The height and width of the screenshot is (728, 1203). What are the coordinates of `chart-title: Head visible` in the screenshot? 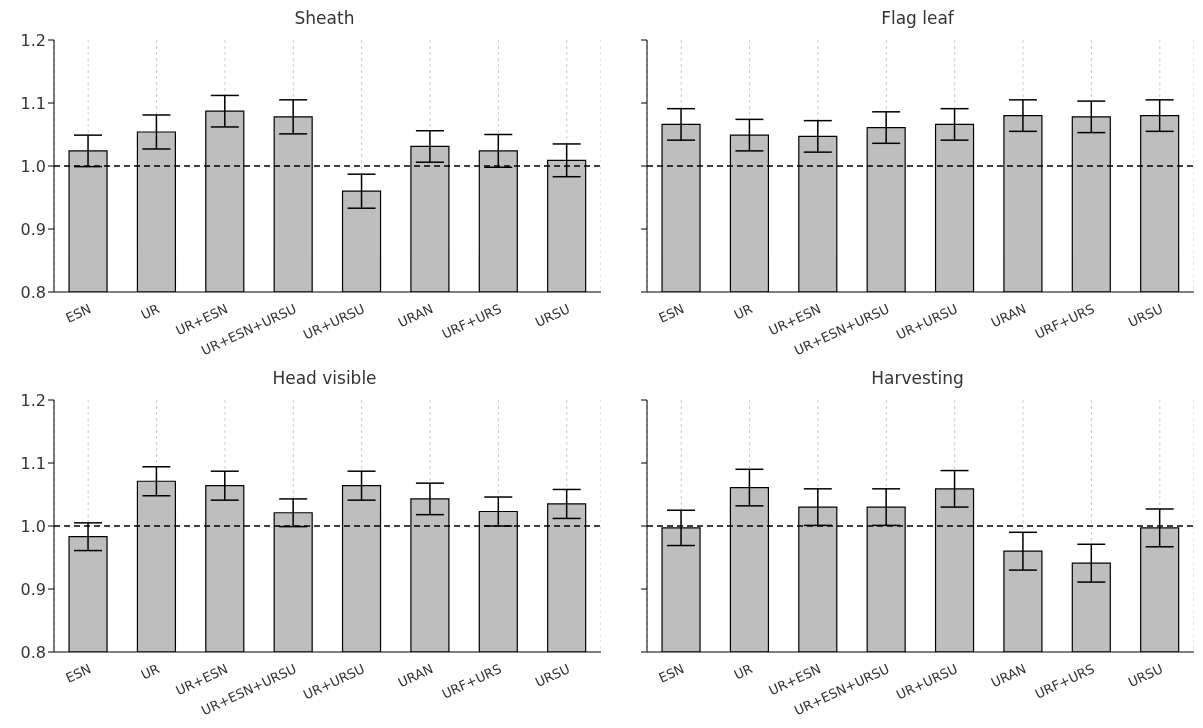 It's located at (324, 379).